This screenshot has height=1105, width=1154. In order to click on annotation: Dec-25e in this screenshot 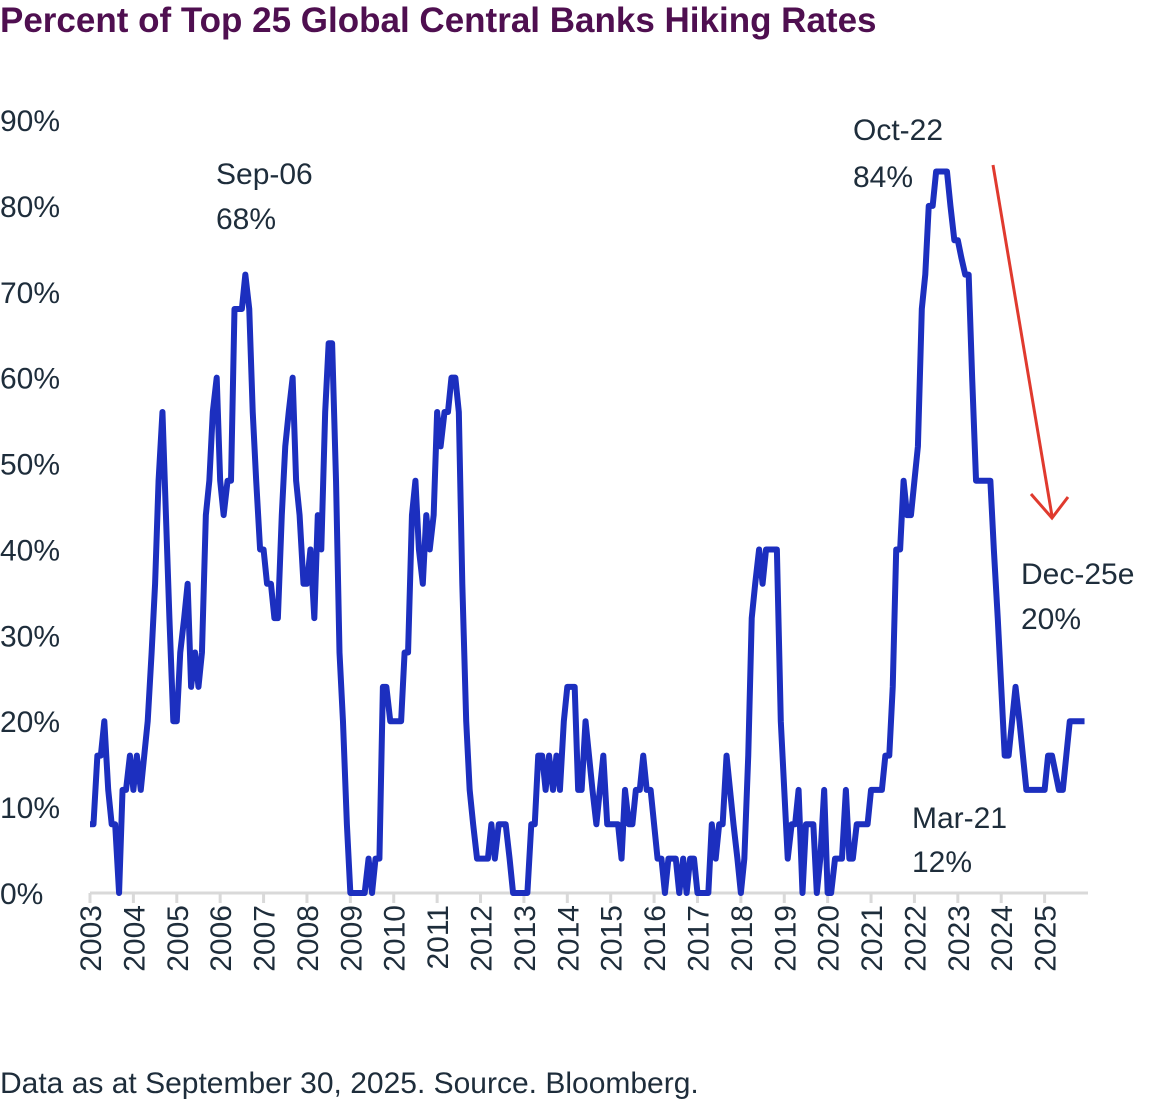, I will do `click(1077, 574)`.